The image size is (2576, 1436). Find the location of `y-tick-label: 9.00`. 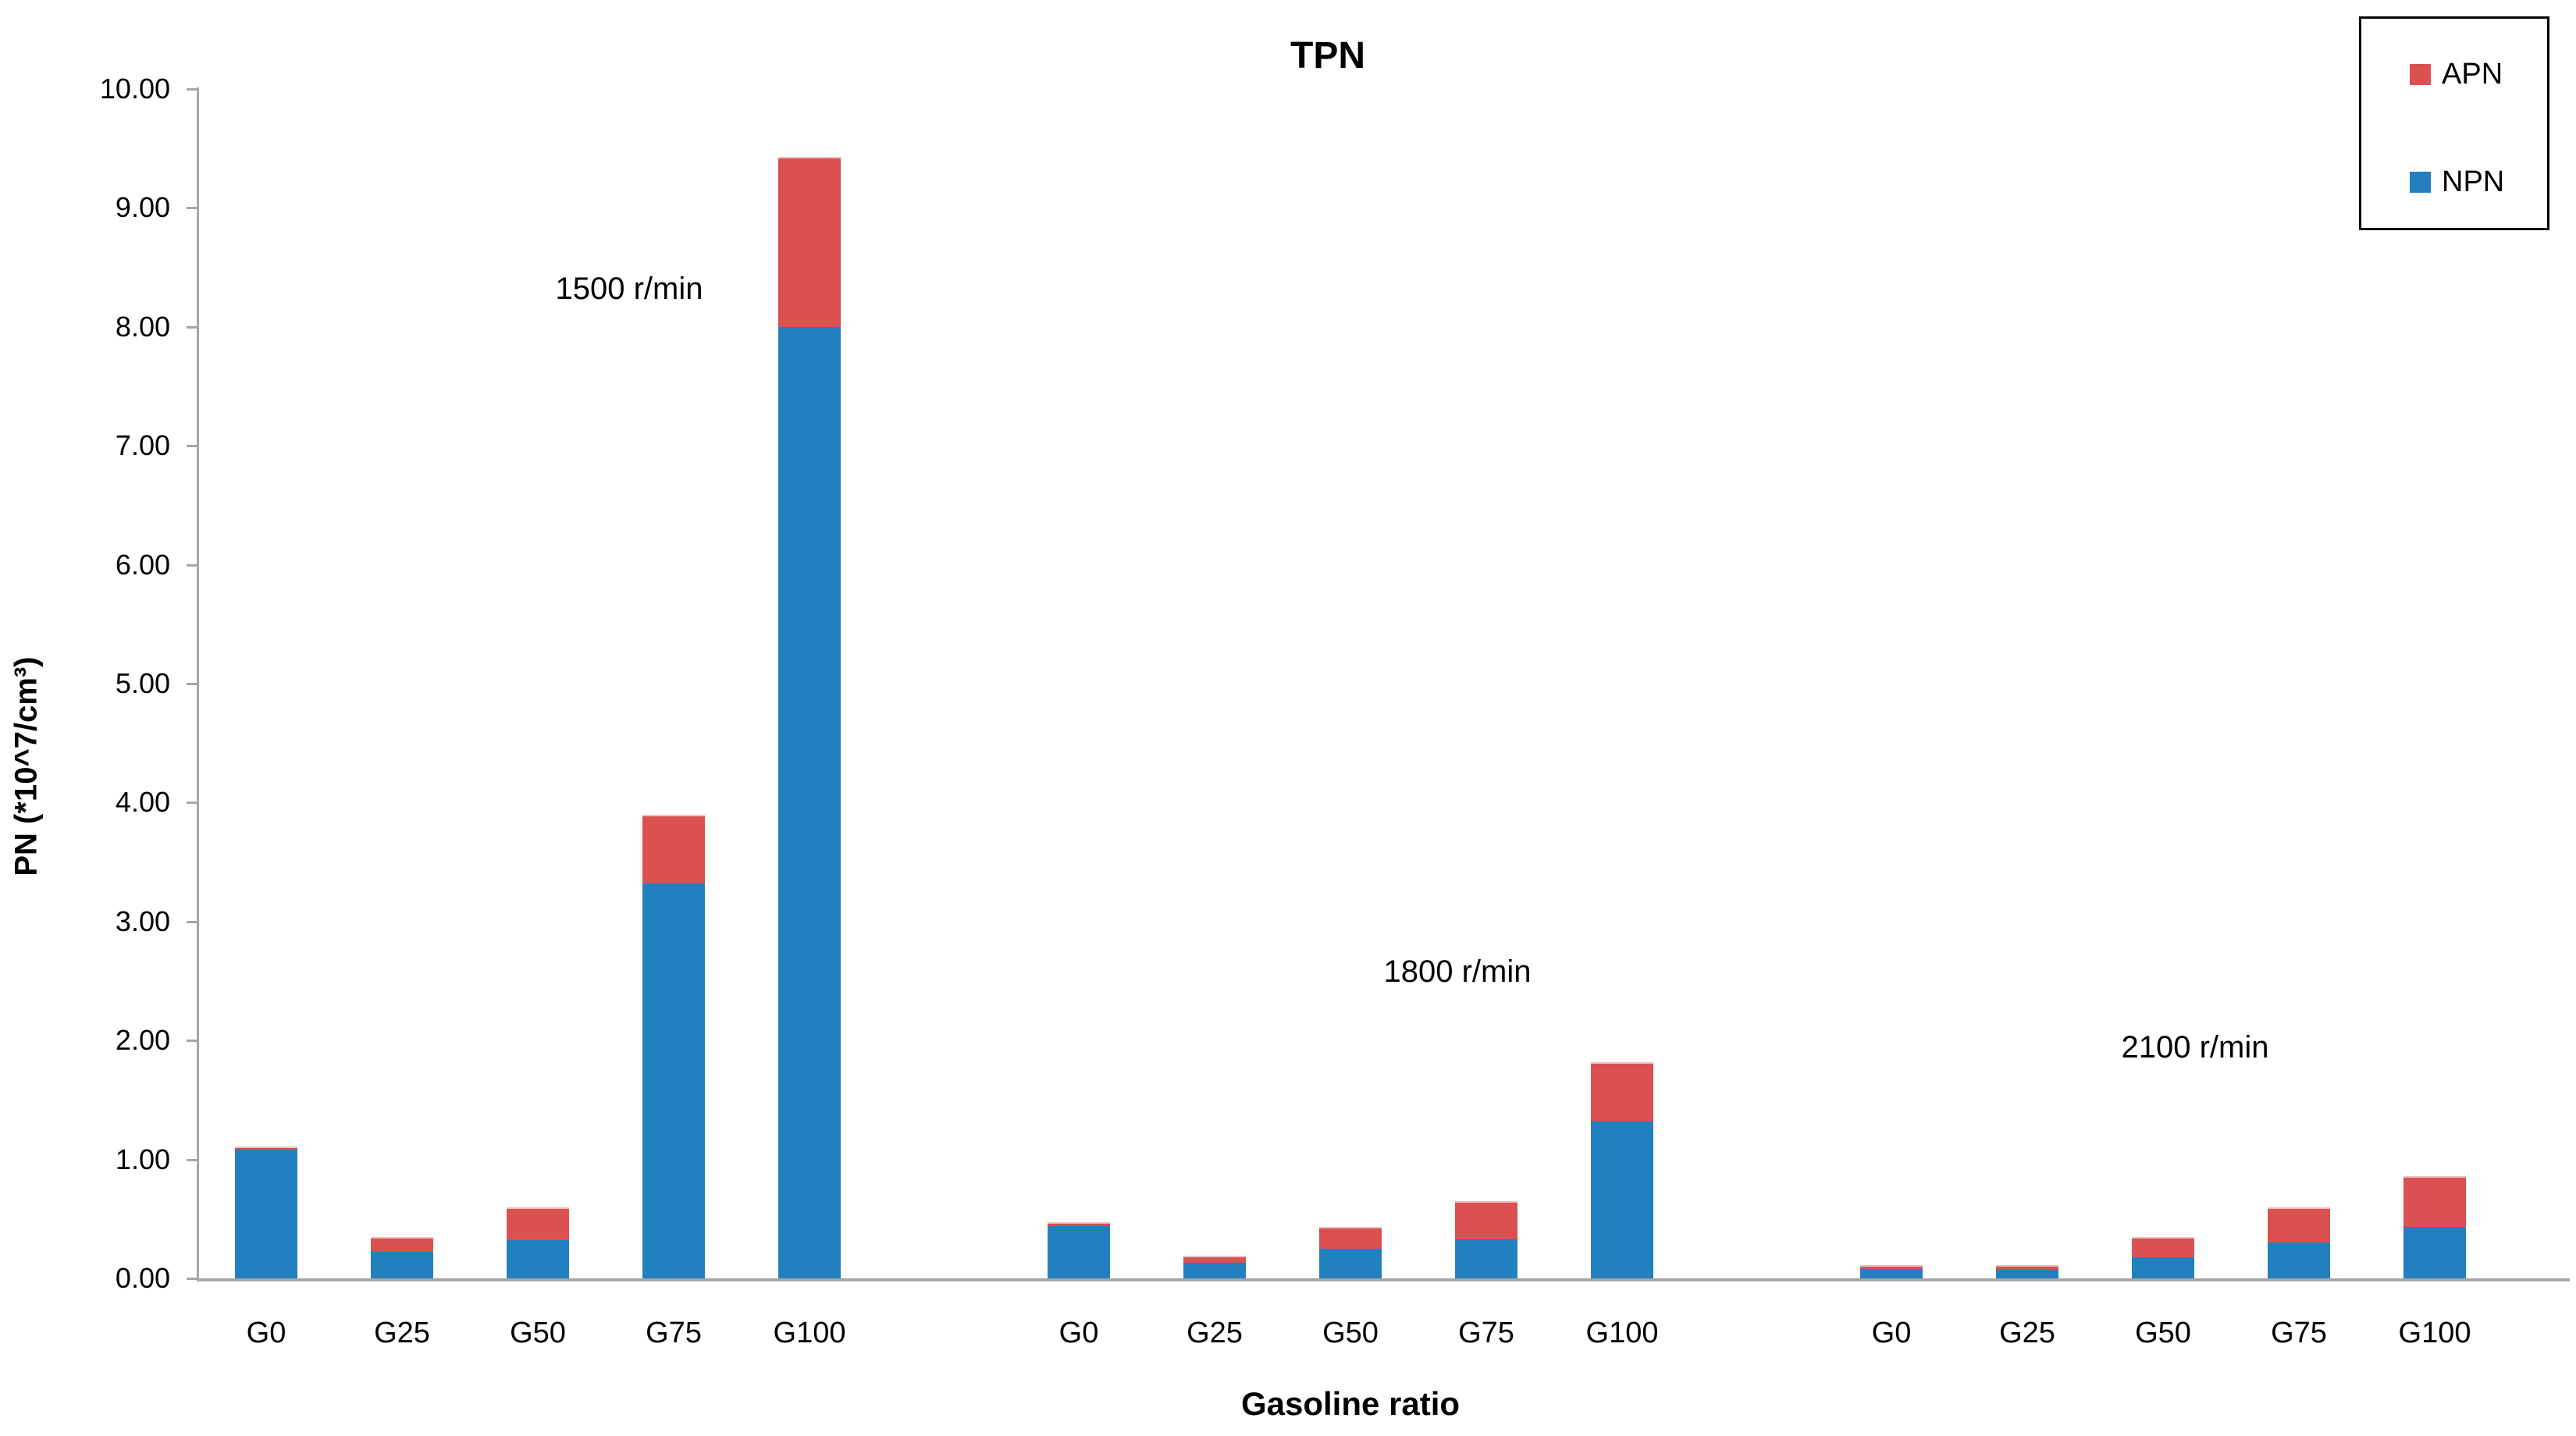

y-tick-label: 9.00 is located at coordinates (142, 208).